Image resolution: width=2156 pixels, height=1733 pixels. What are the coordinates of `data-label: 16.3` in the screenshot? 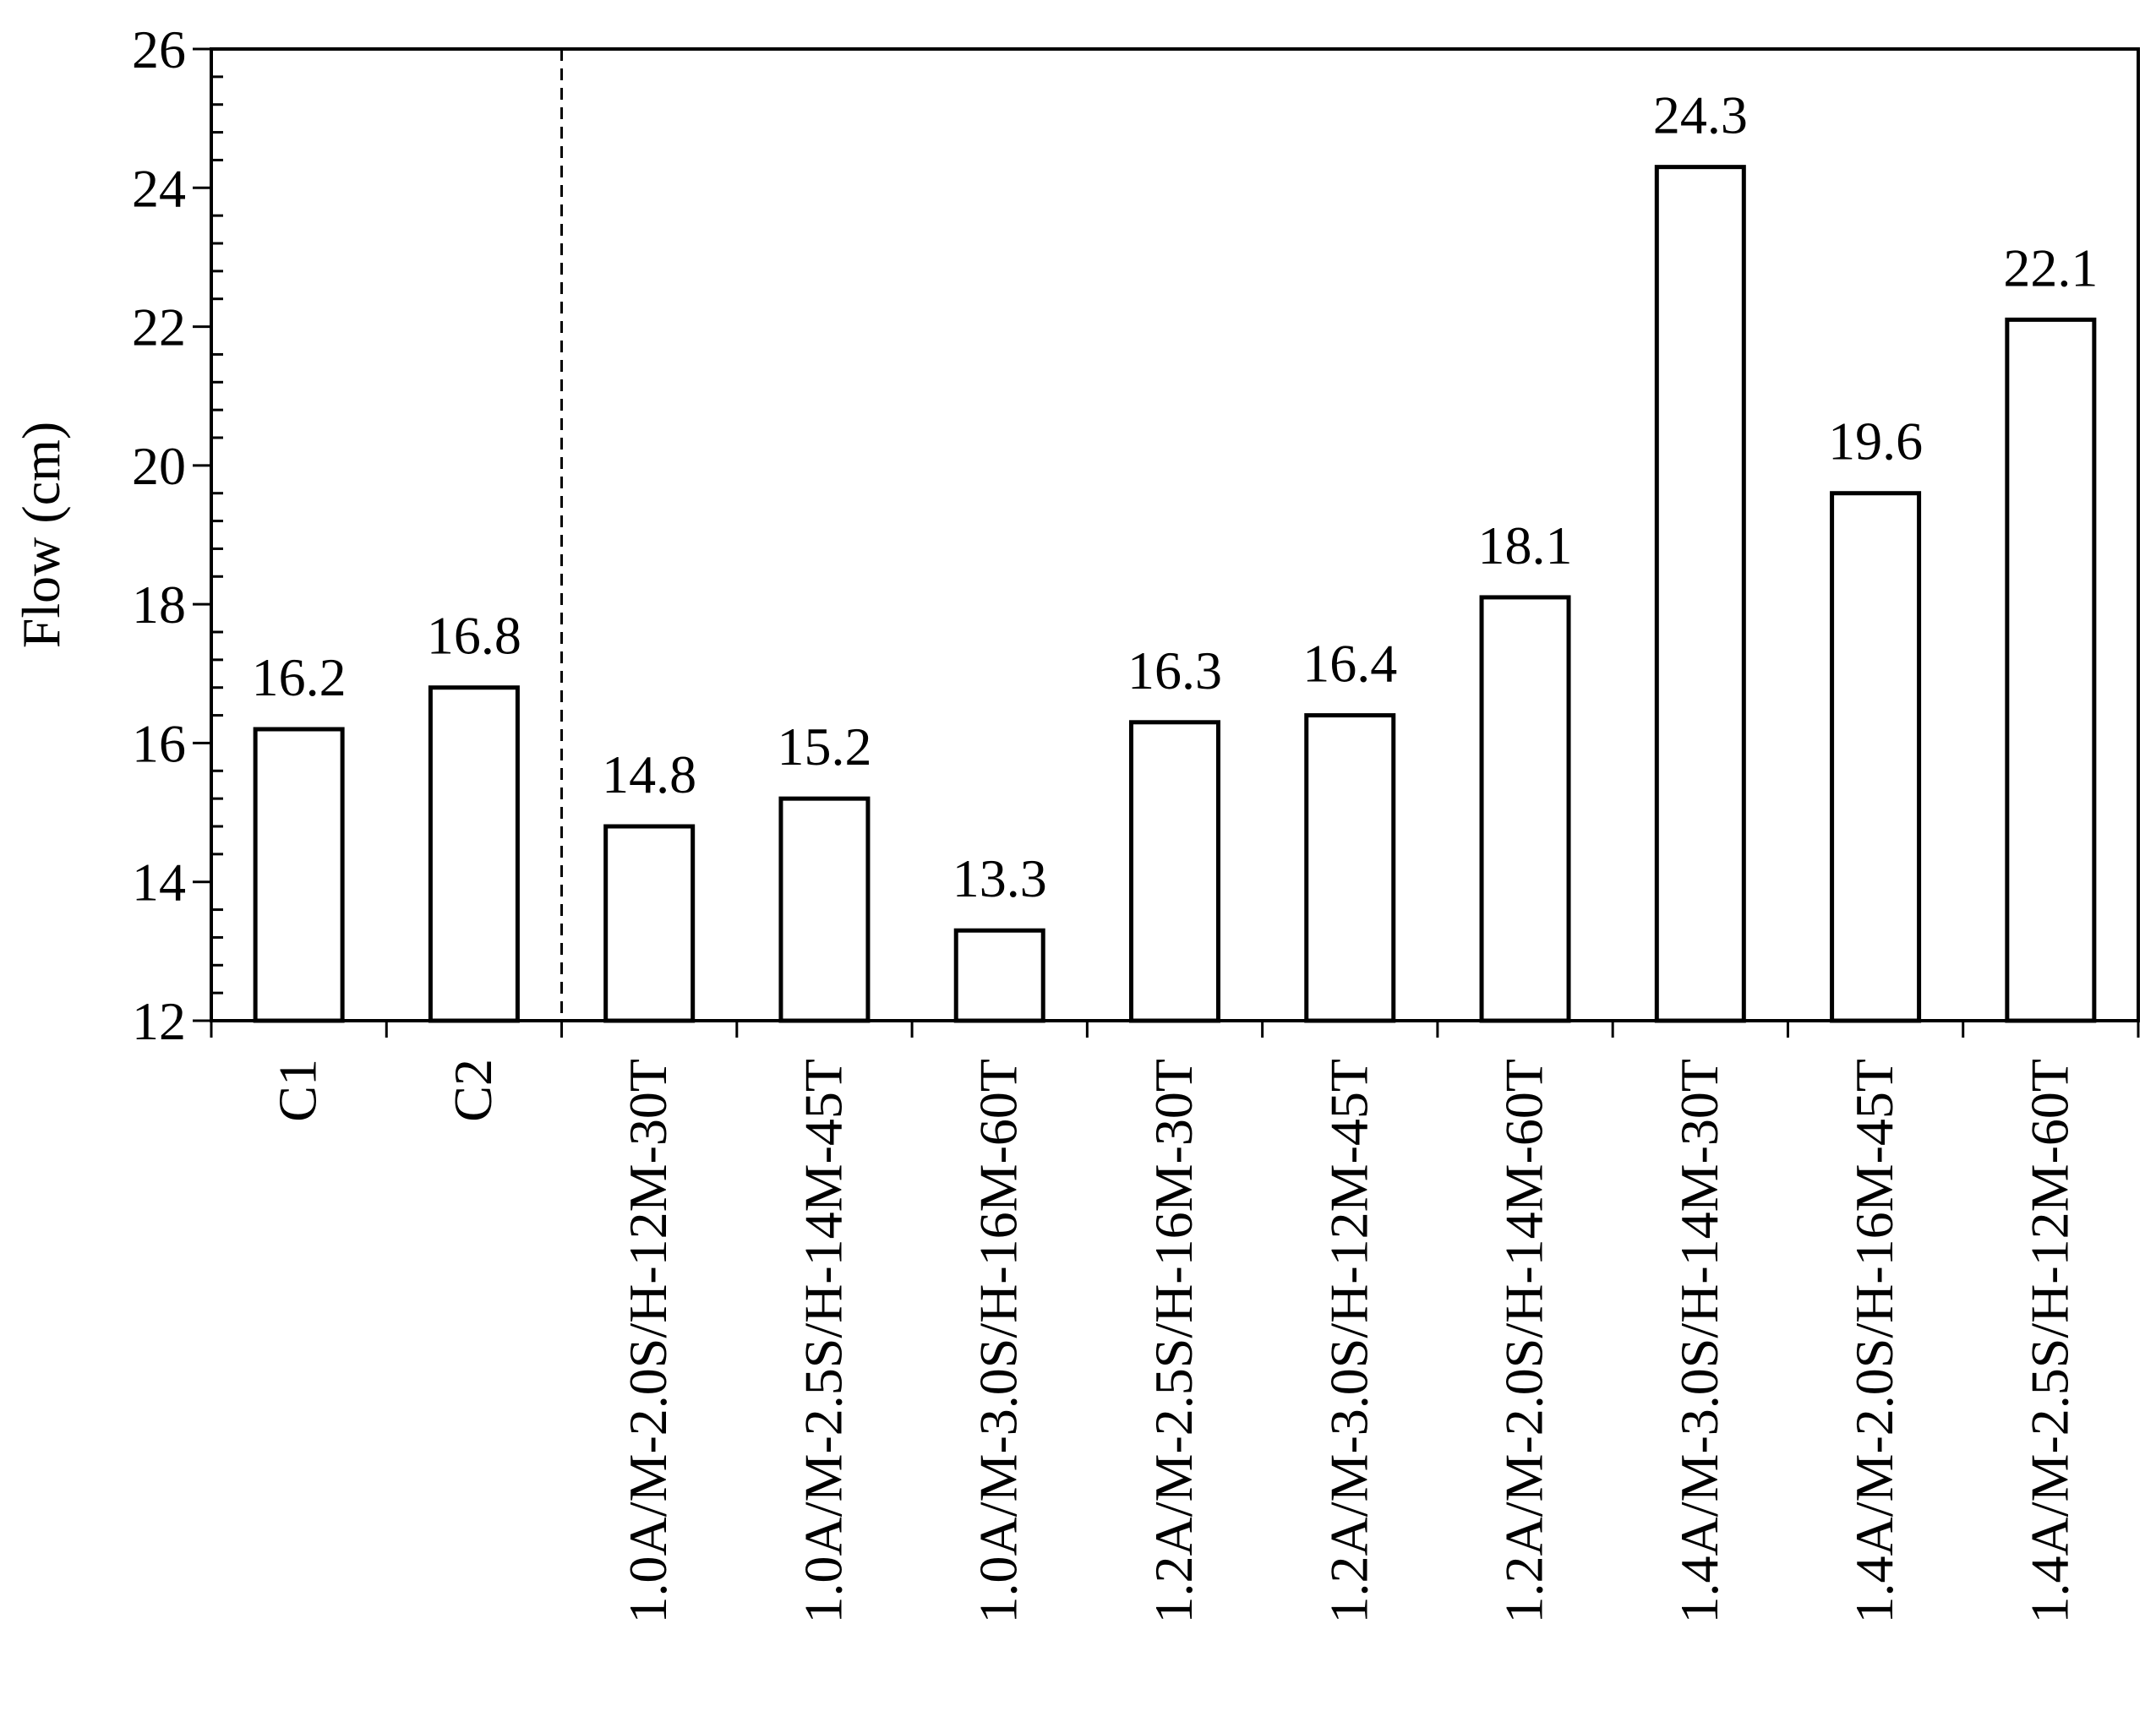 It's located at (1174, 670).